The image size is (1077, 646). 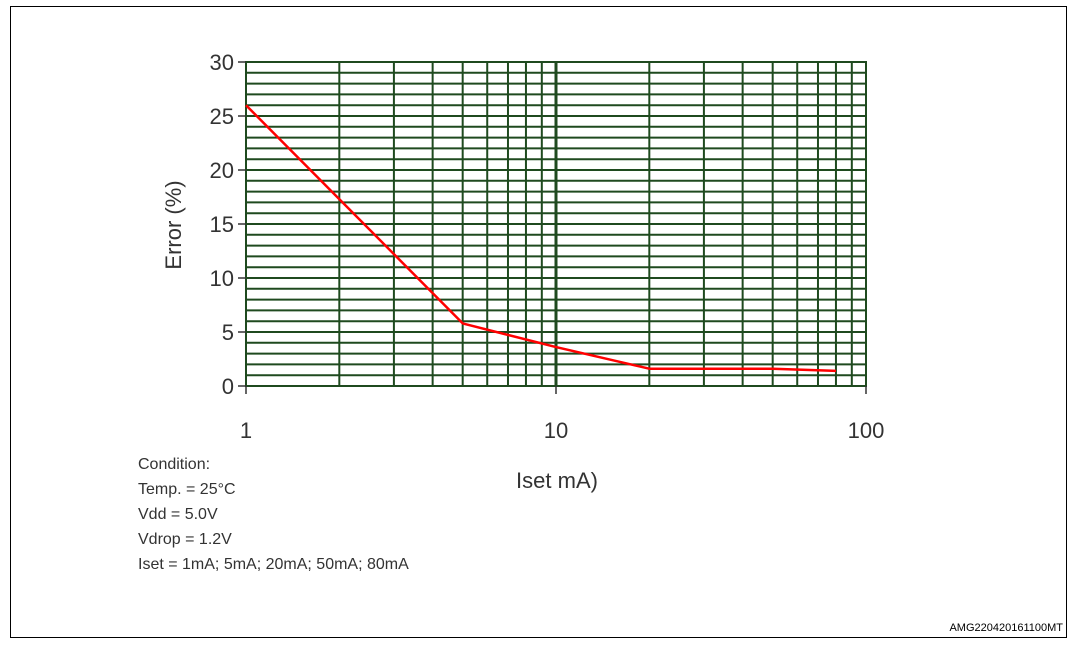 What do you see at coordinates (556, 430) in the screenshot?
I see `x-tick-label: 10` at bounding box center [556, 430].